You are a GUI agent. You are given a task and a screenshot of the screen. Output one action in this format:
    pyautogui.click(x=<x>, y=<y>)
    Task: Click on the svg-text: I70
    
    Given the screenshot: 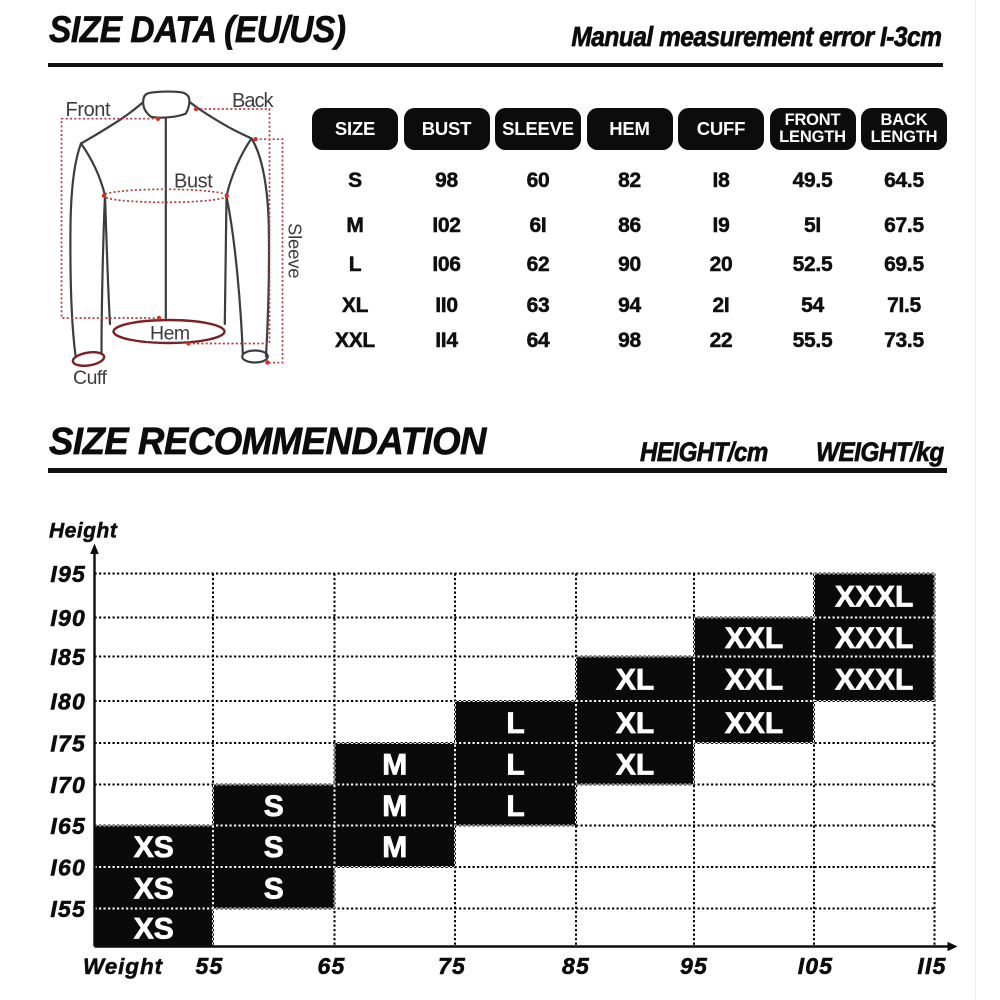 What is the action you would take?
    pyautogui.click(x=68, y=785)
    